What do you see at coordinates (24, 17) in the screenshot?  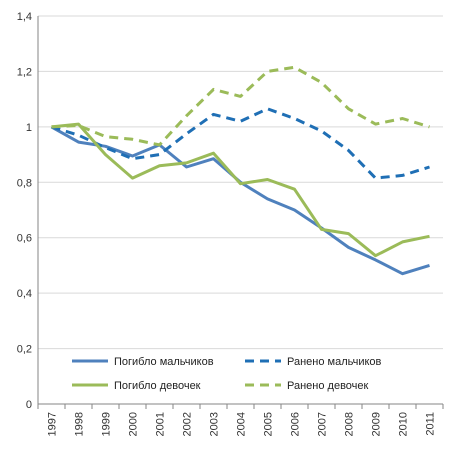 I see `y-tick-label: 1,4` at bounding box center [24, 17].